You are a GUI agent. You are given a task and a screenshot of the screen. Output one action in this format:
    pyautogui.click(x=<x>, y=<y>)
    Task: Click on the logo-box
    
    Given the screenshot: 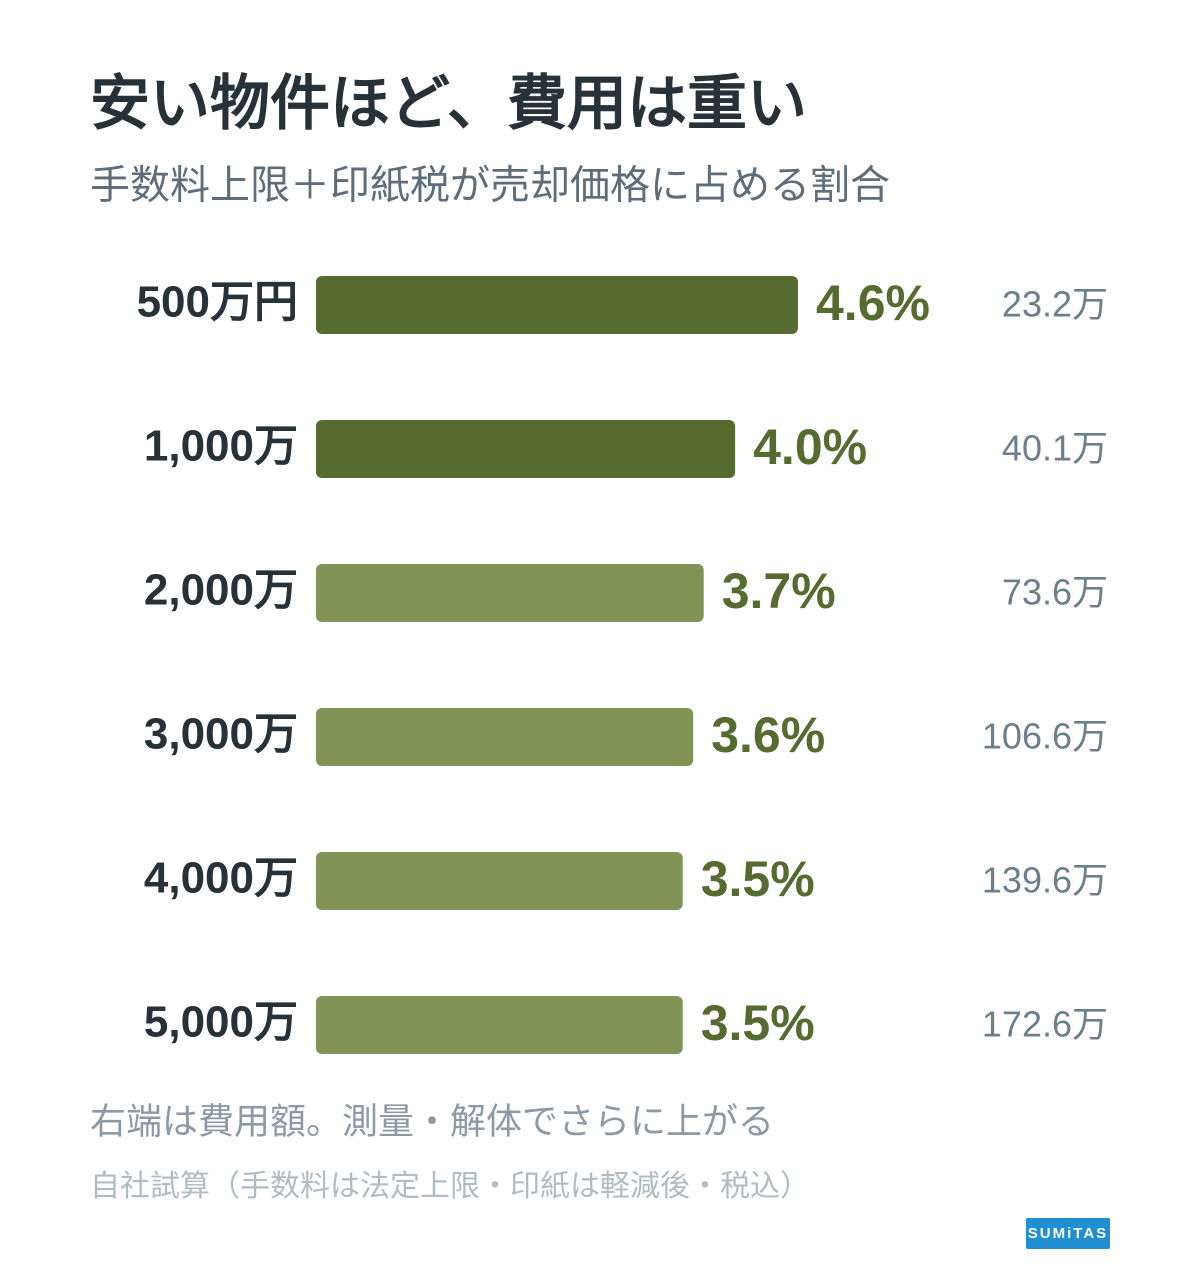 What is the action you would take?
    pyautogui.click(x=1068, y=1233)
    